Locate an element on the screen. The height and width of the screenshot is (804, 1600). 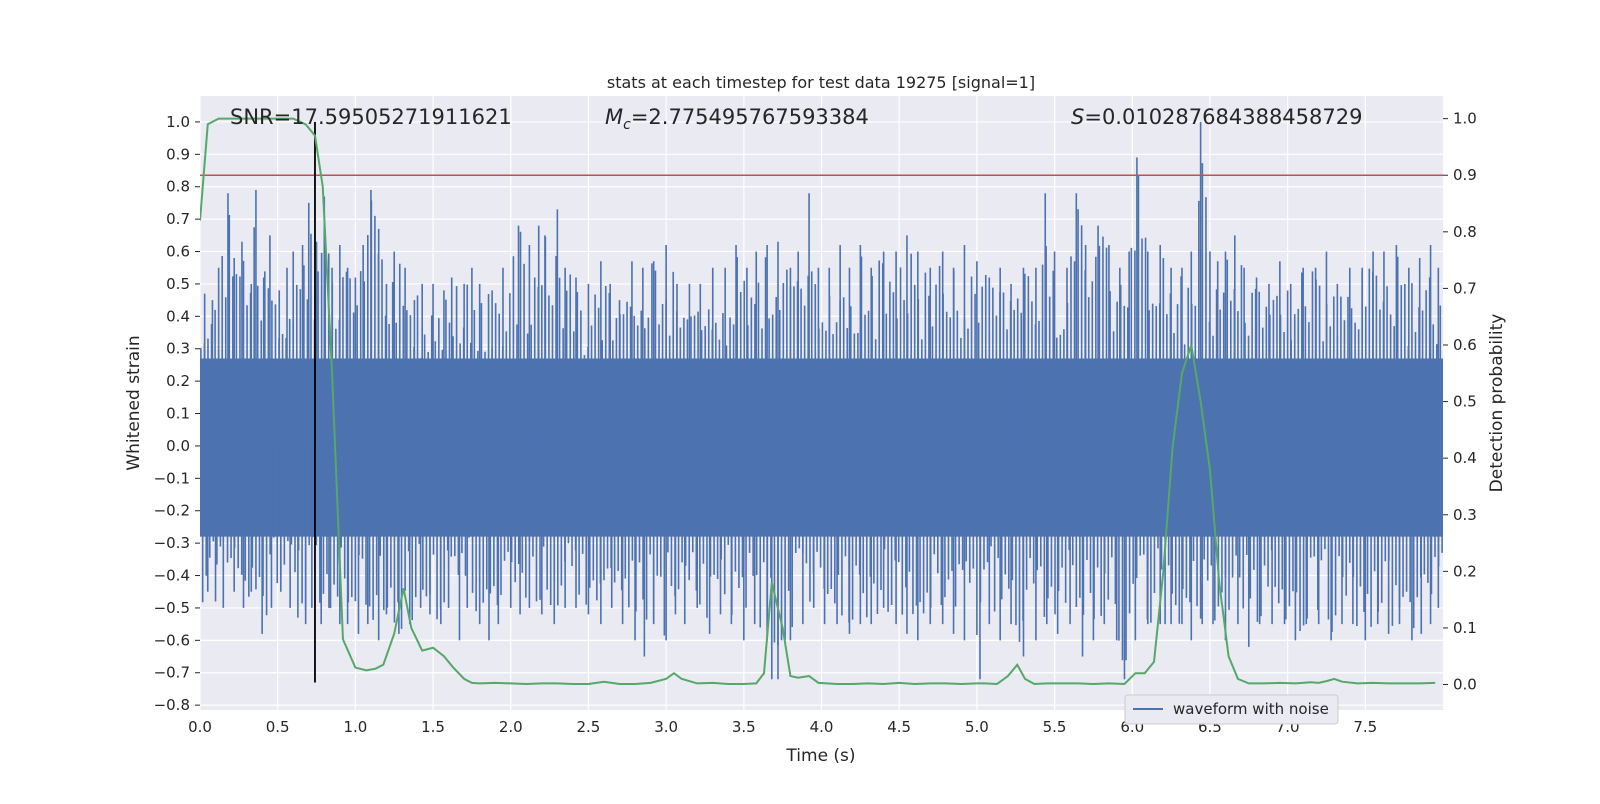
x-tick-label: 7.5 is located at coordinates (1365, 727).